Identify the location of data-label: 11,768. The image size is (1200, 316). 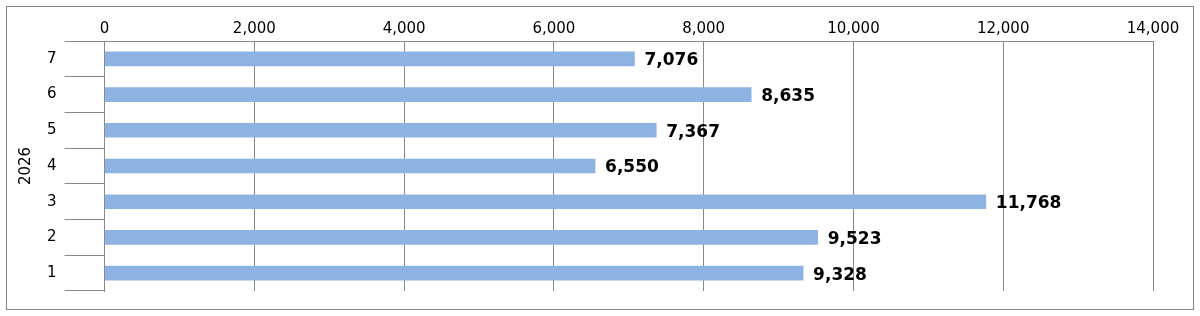
(1028, 202).